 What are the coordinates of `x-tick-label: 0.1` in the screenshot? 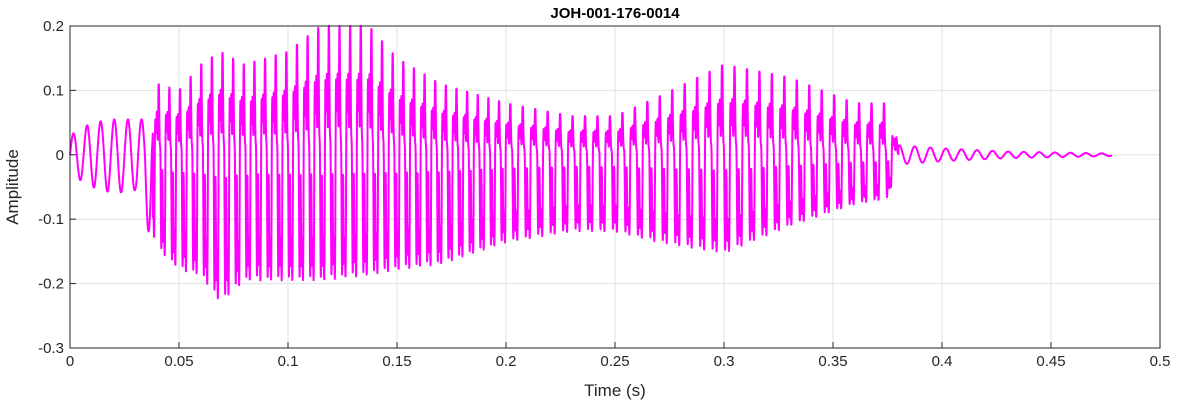 It's located at (288, 361).